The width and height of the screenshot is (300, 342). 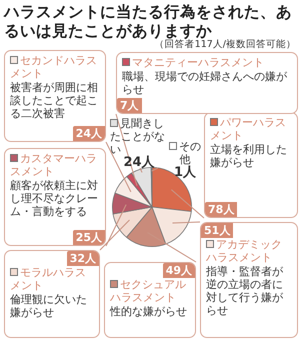 What do you see at coordinates (185, 172) in the screenshot?
I see `data-label: 1人` at bounding box center [185, 172].